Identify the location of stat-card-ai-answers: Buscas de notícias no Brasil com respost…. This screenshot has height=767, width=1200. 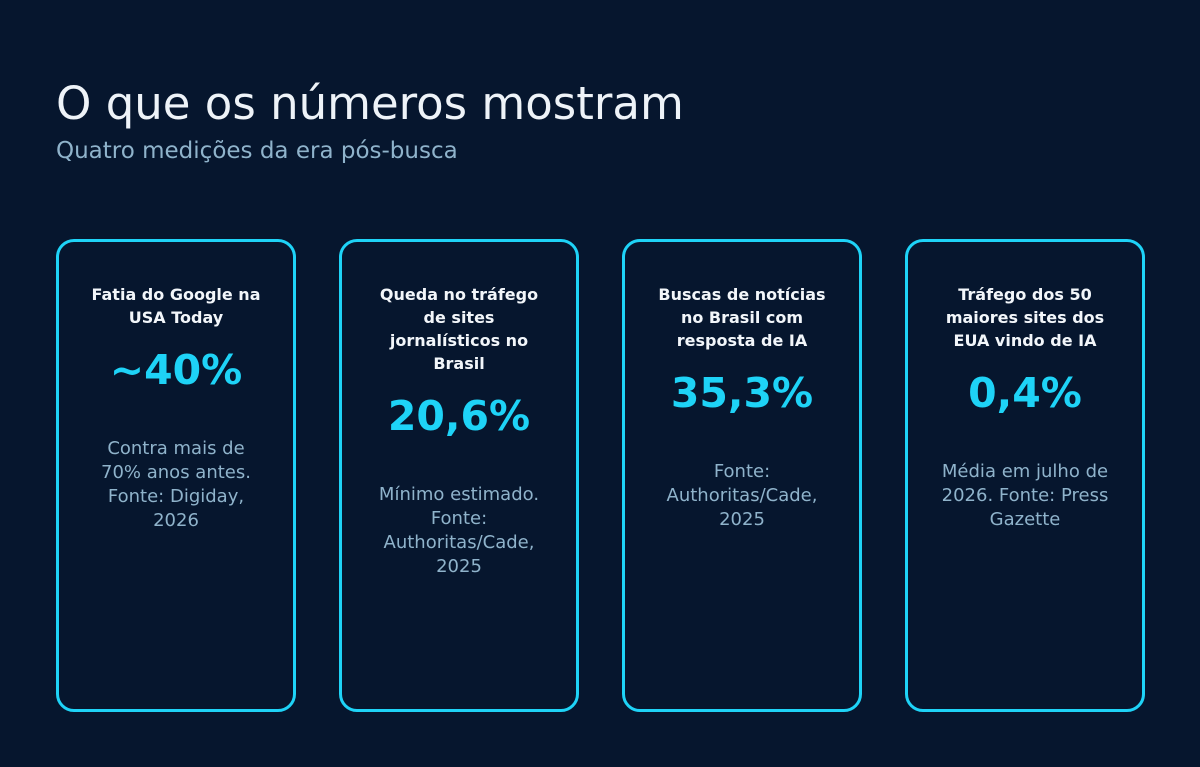
(742, 475).